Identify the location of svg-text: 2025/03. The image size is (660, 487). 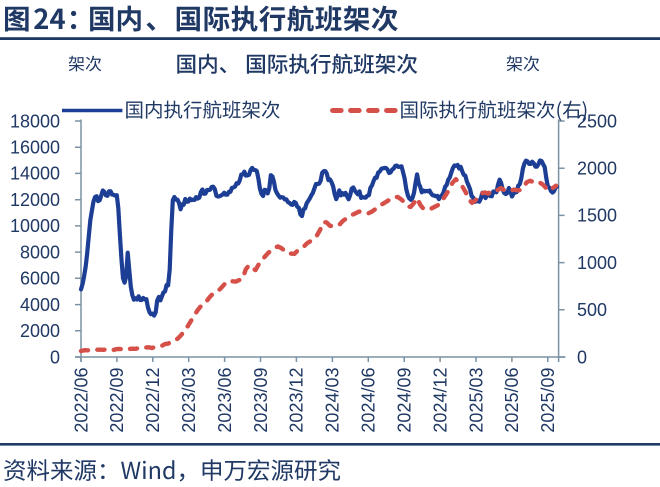
(476, 400).